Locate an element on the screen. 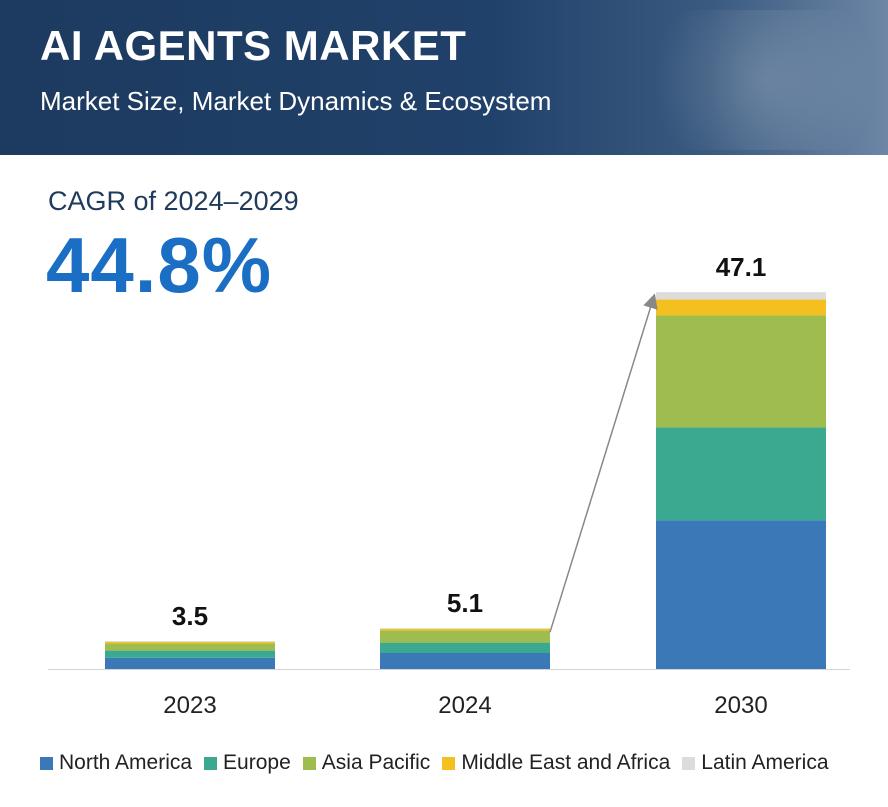  legend-label: Middle East and Africa is located at coordinates (566, 762).